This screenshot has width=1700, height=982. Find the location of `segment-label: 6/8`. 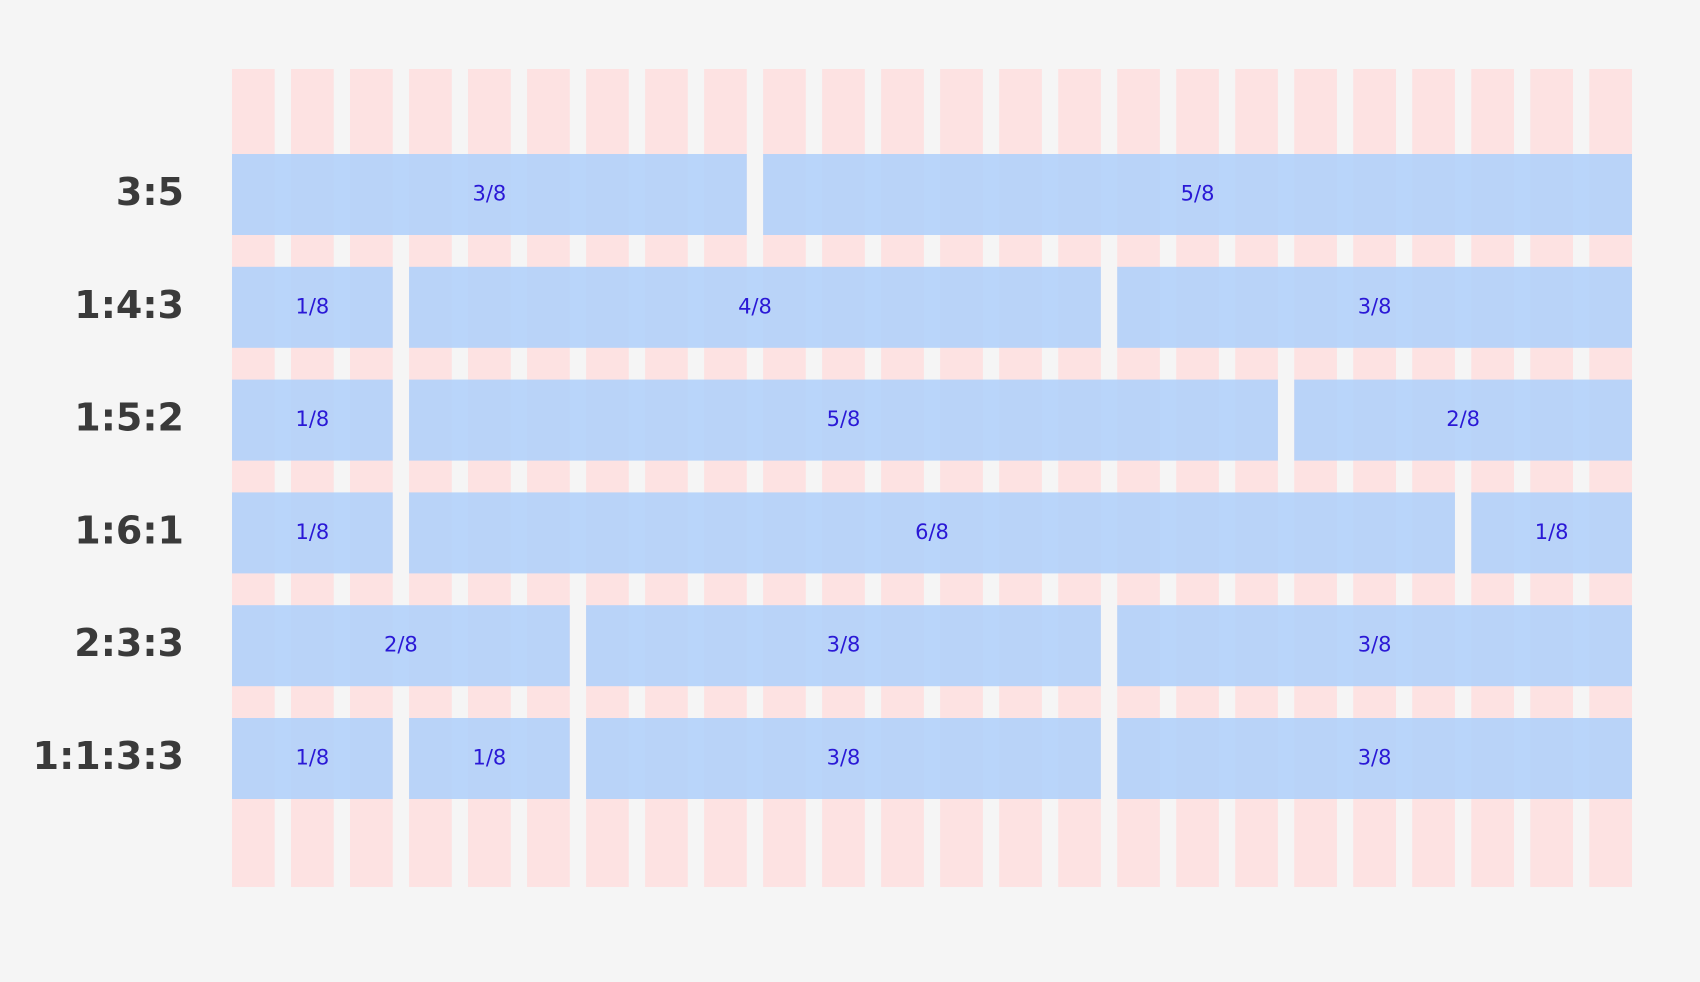

segment-label: 6/8 is located at coordinates (932, 532).